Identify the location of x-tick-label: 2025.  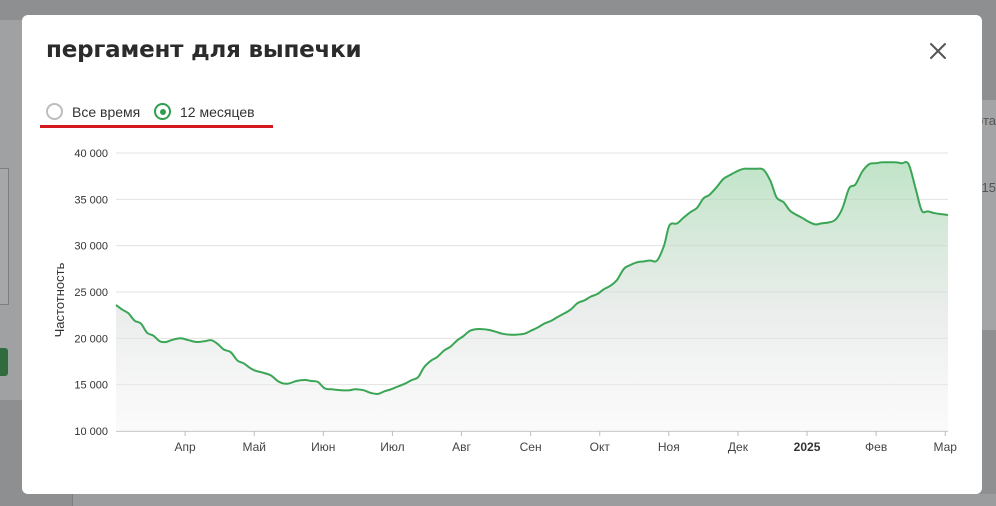
(807, 447).